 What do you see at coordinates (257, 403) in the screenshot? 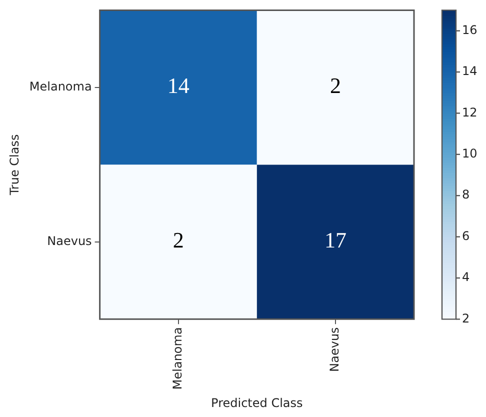
I see `x-axis-title: Predicted Class` at bounding box center [257, 403].